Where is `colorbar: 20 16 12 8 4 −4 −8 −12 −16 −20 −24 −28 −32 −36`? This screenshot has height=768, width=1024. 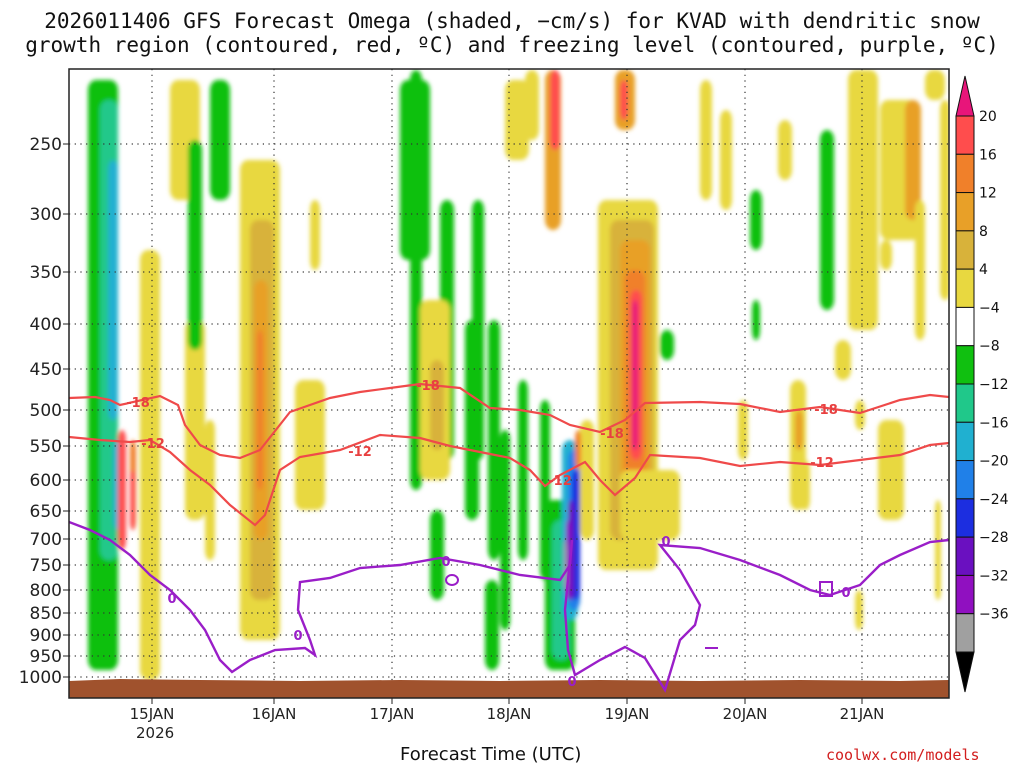 colorbar: 20 16 12 8 4 −4 −8 −12 −16 −20 −24 −28 −32 −36 is located at coordinates (982, 384).